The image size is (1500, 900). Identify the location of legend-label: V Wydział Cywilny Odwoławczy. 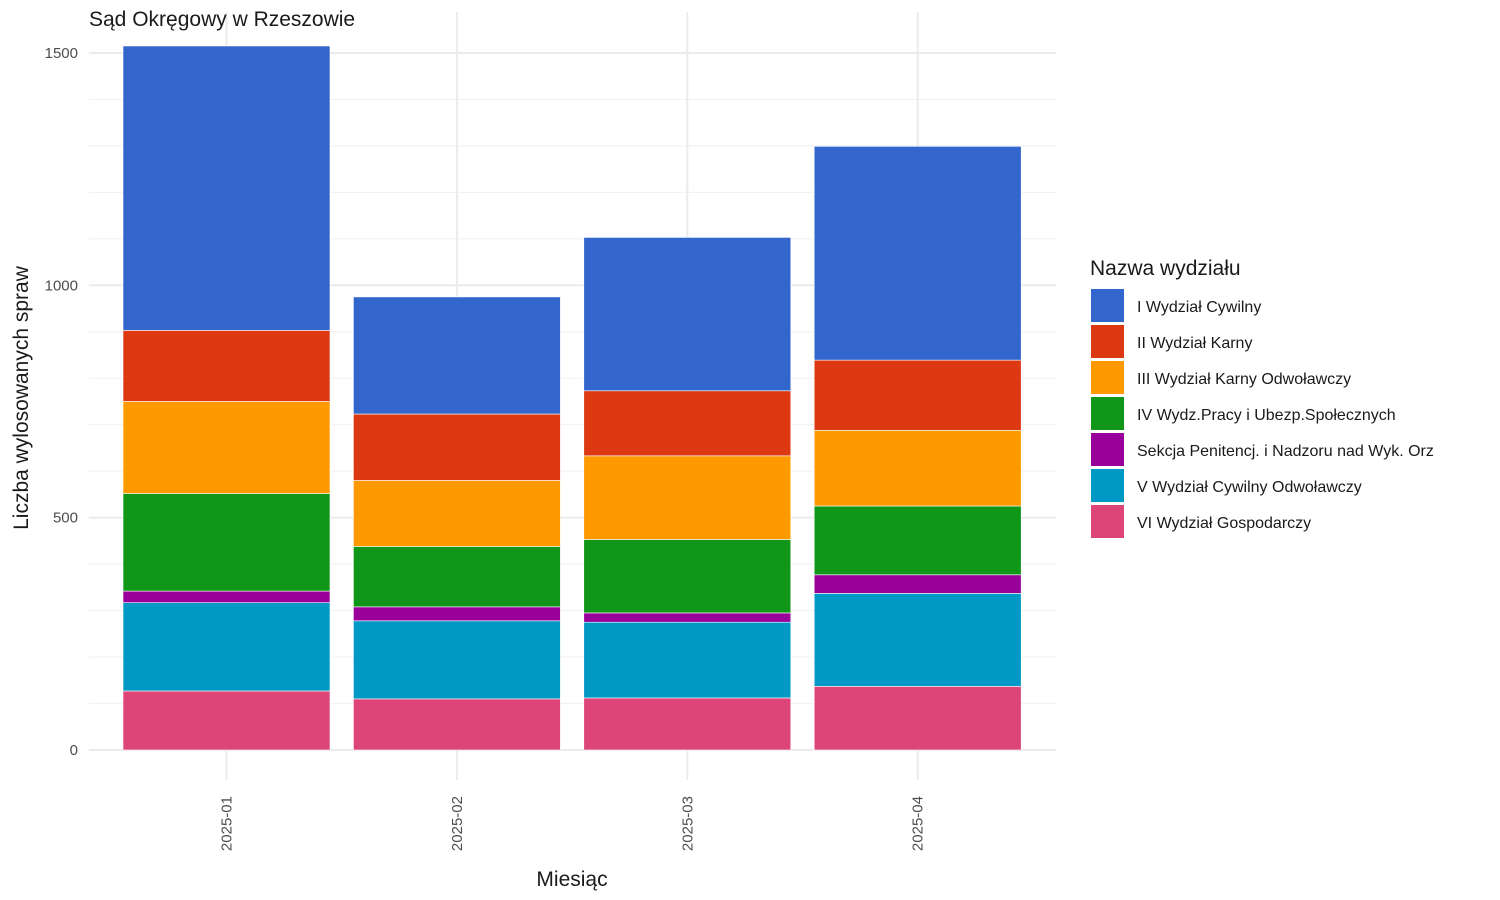
(1249, 487).